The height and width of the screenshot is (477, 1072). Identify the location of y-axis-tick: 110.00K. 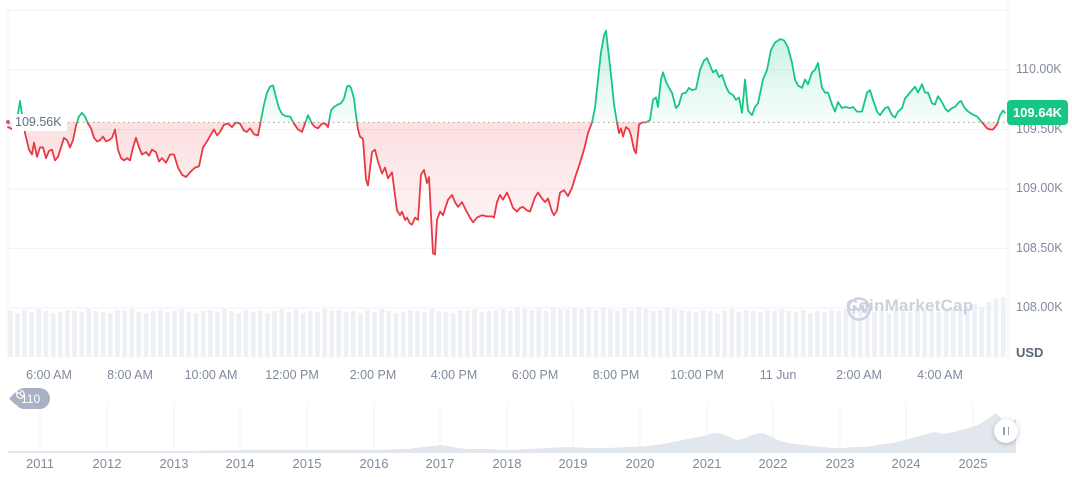
(1039, 69).